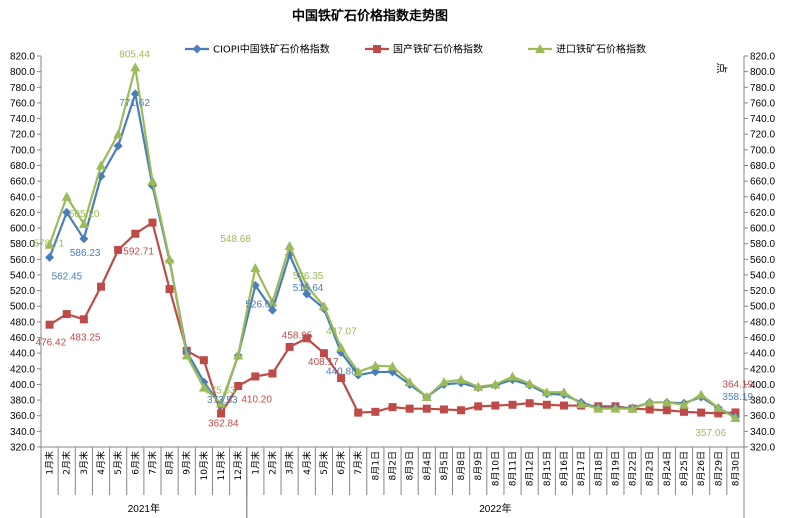  What do you see at coordinates (290, 463) in the screenshot?
I see `x-tick-label: 3月末` at bounding box center [290, 463].